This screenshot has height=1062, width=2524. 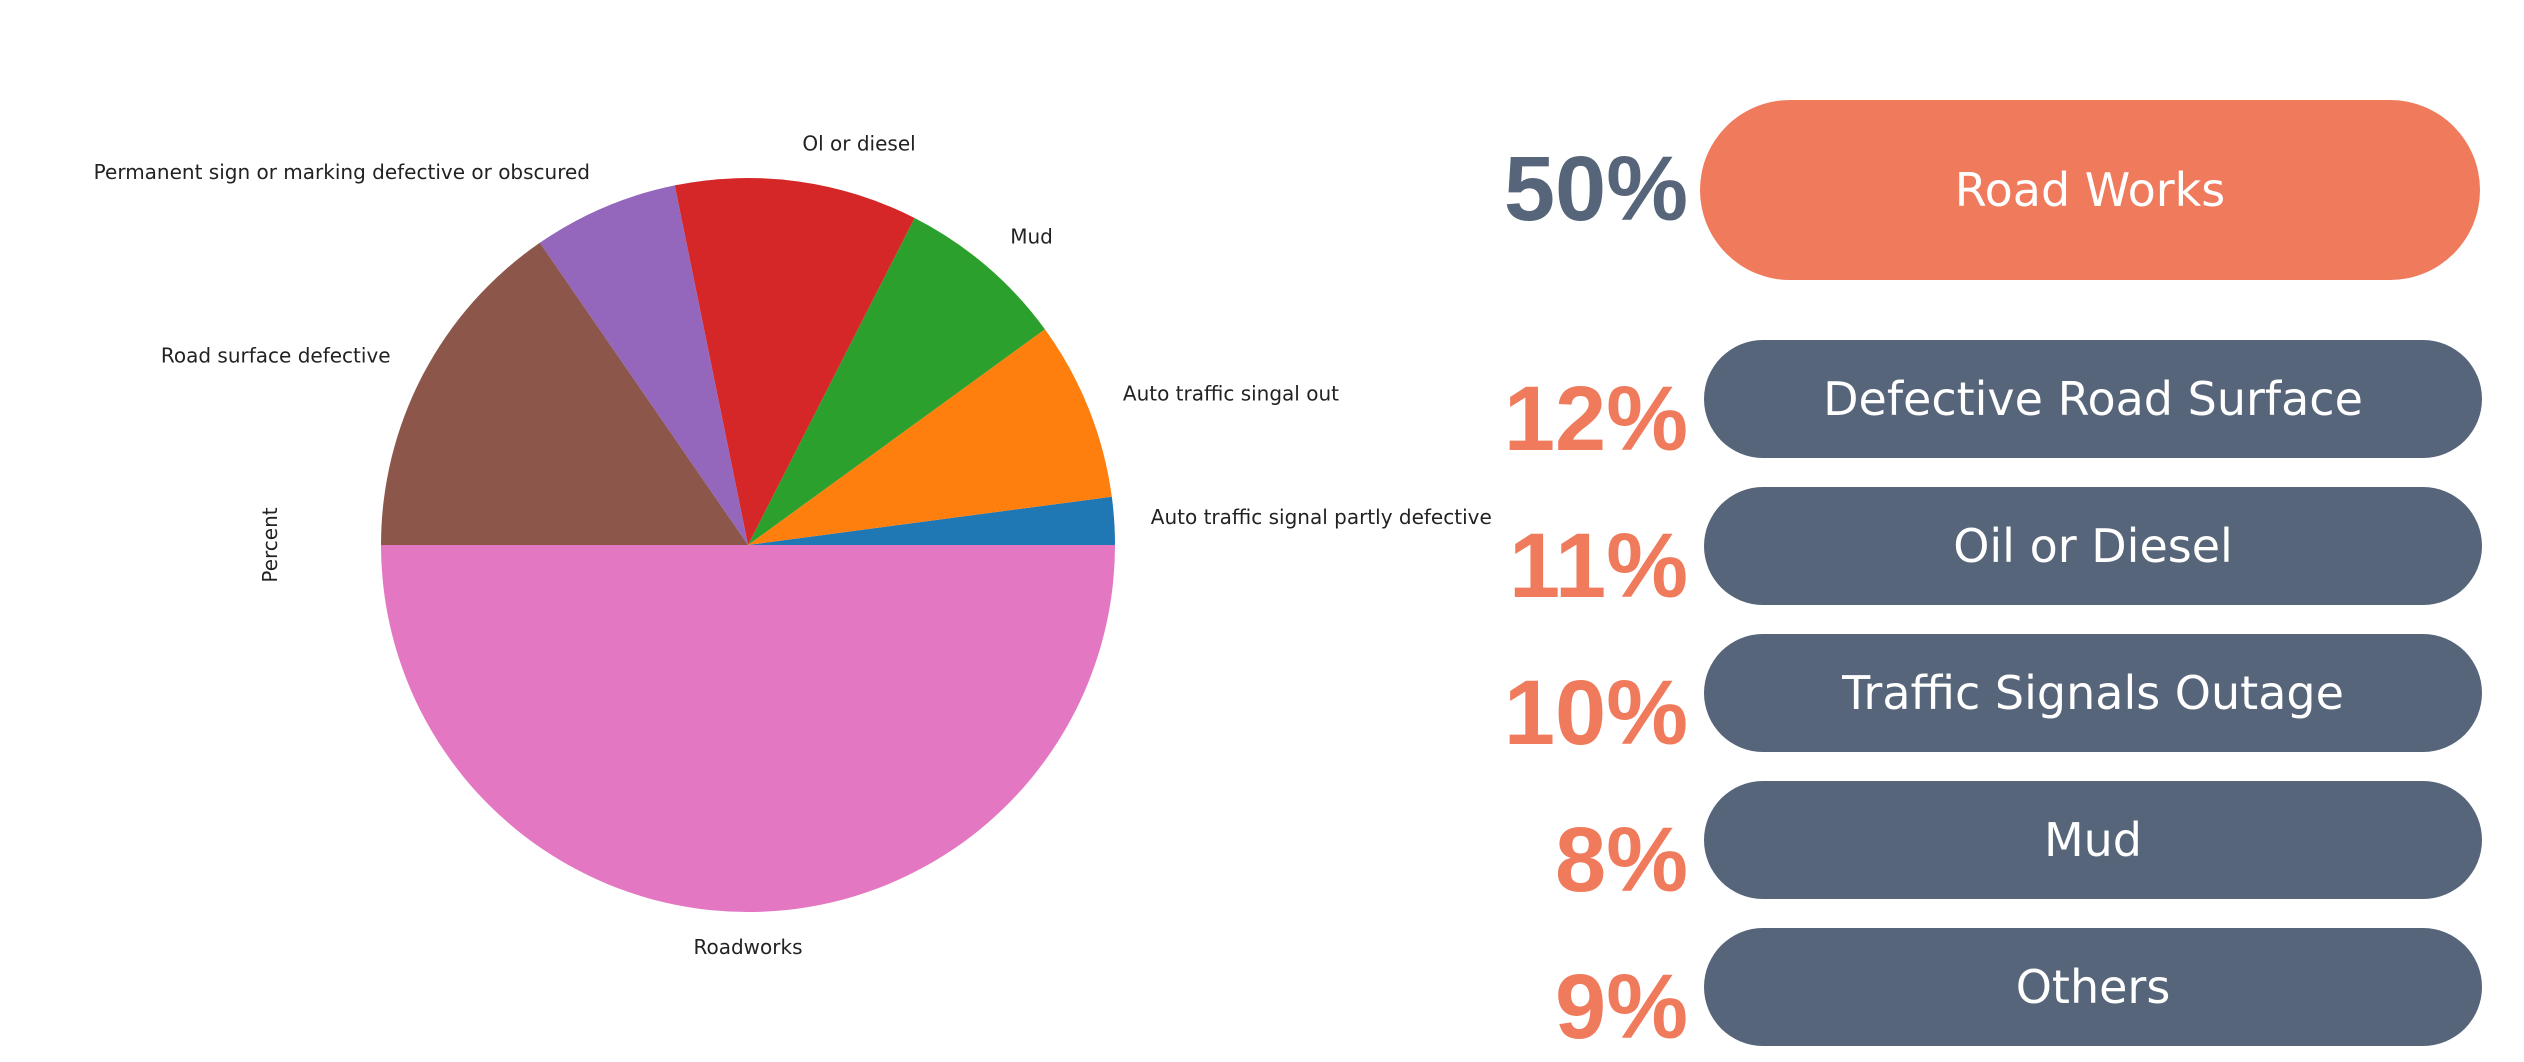 I want to click on summary-label-pill: Oil or Diesel, so click(x=2093, y=546).